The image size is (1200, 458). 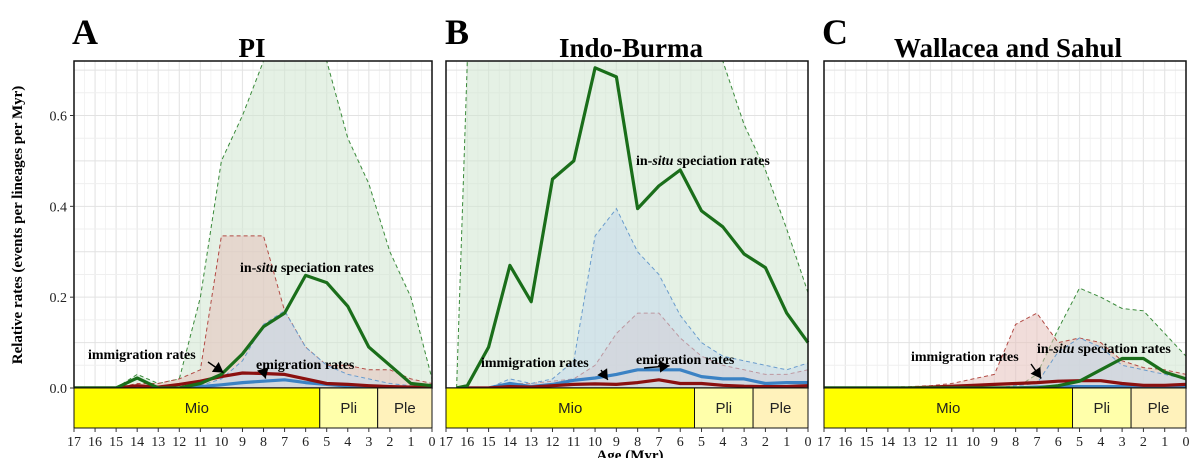 What do you see at coordinates (137, 442) in the screenshot?
I see `x-tick-label: 14` at bounding box center [137, 442].